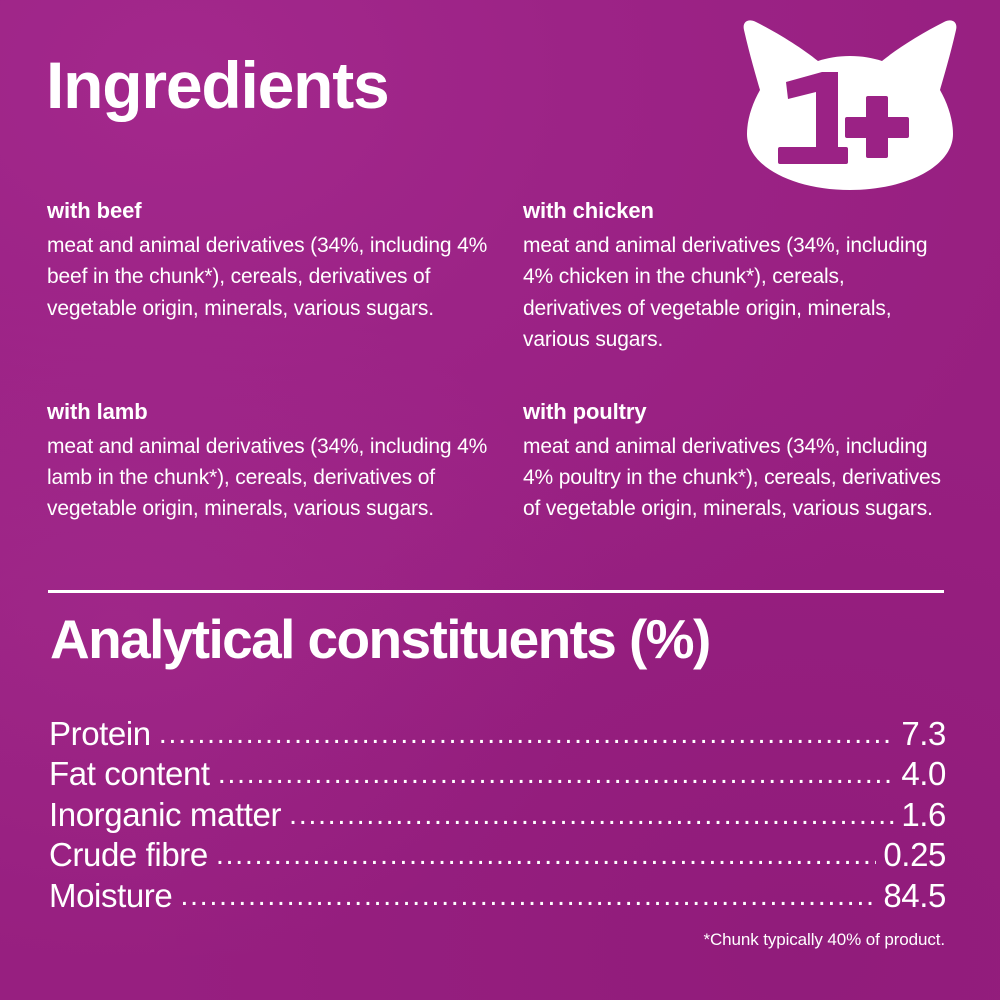  What do you see at coordinates (923, 733) in the screenshot?
I see `constituent-value: 7.3` at bounding box center [923, 733].